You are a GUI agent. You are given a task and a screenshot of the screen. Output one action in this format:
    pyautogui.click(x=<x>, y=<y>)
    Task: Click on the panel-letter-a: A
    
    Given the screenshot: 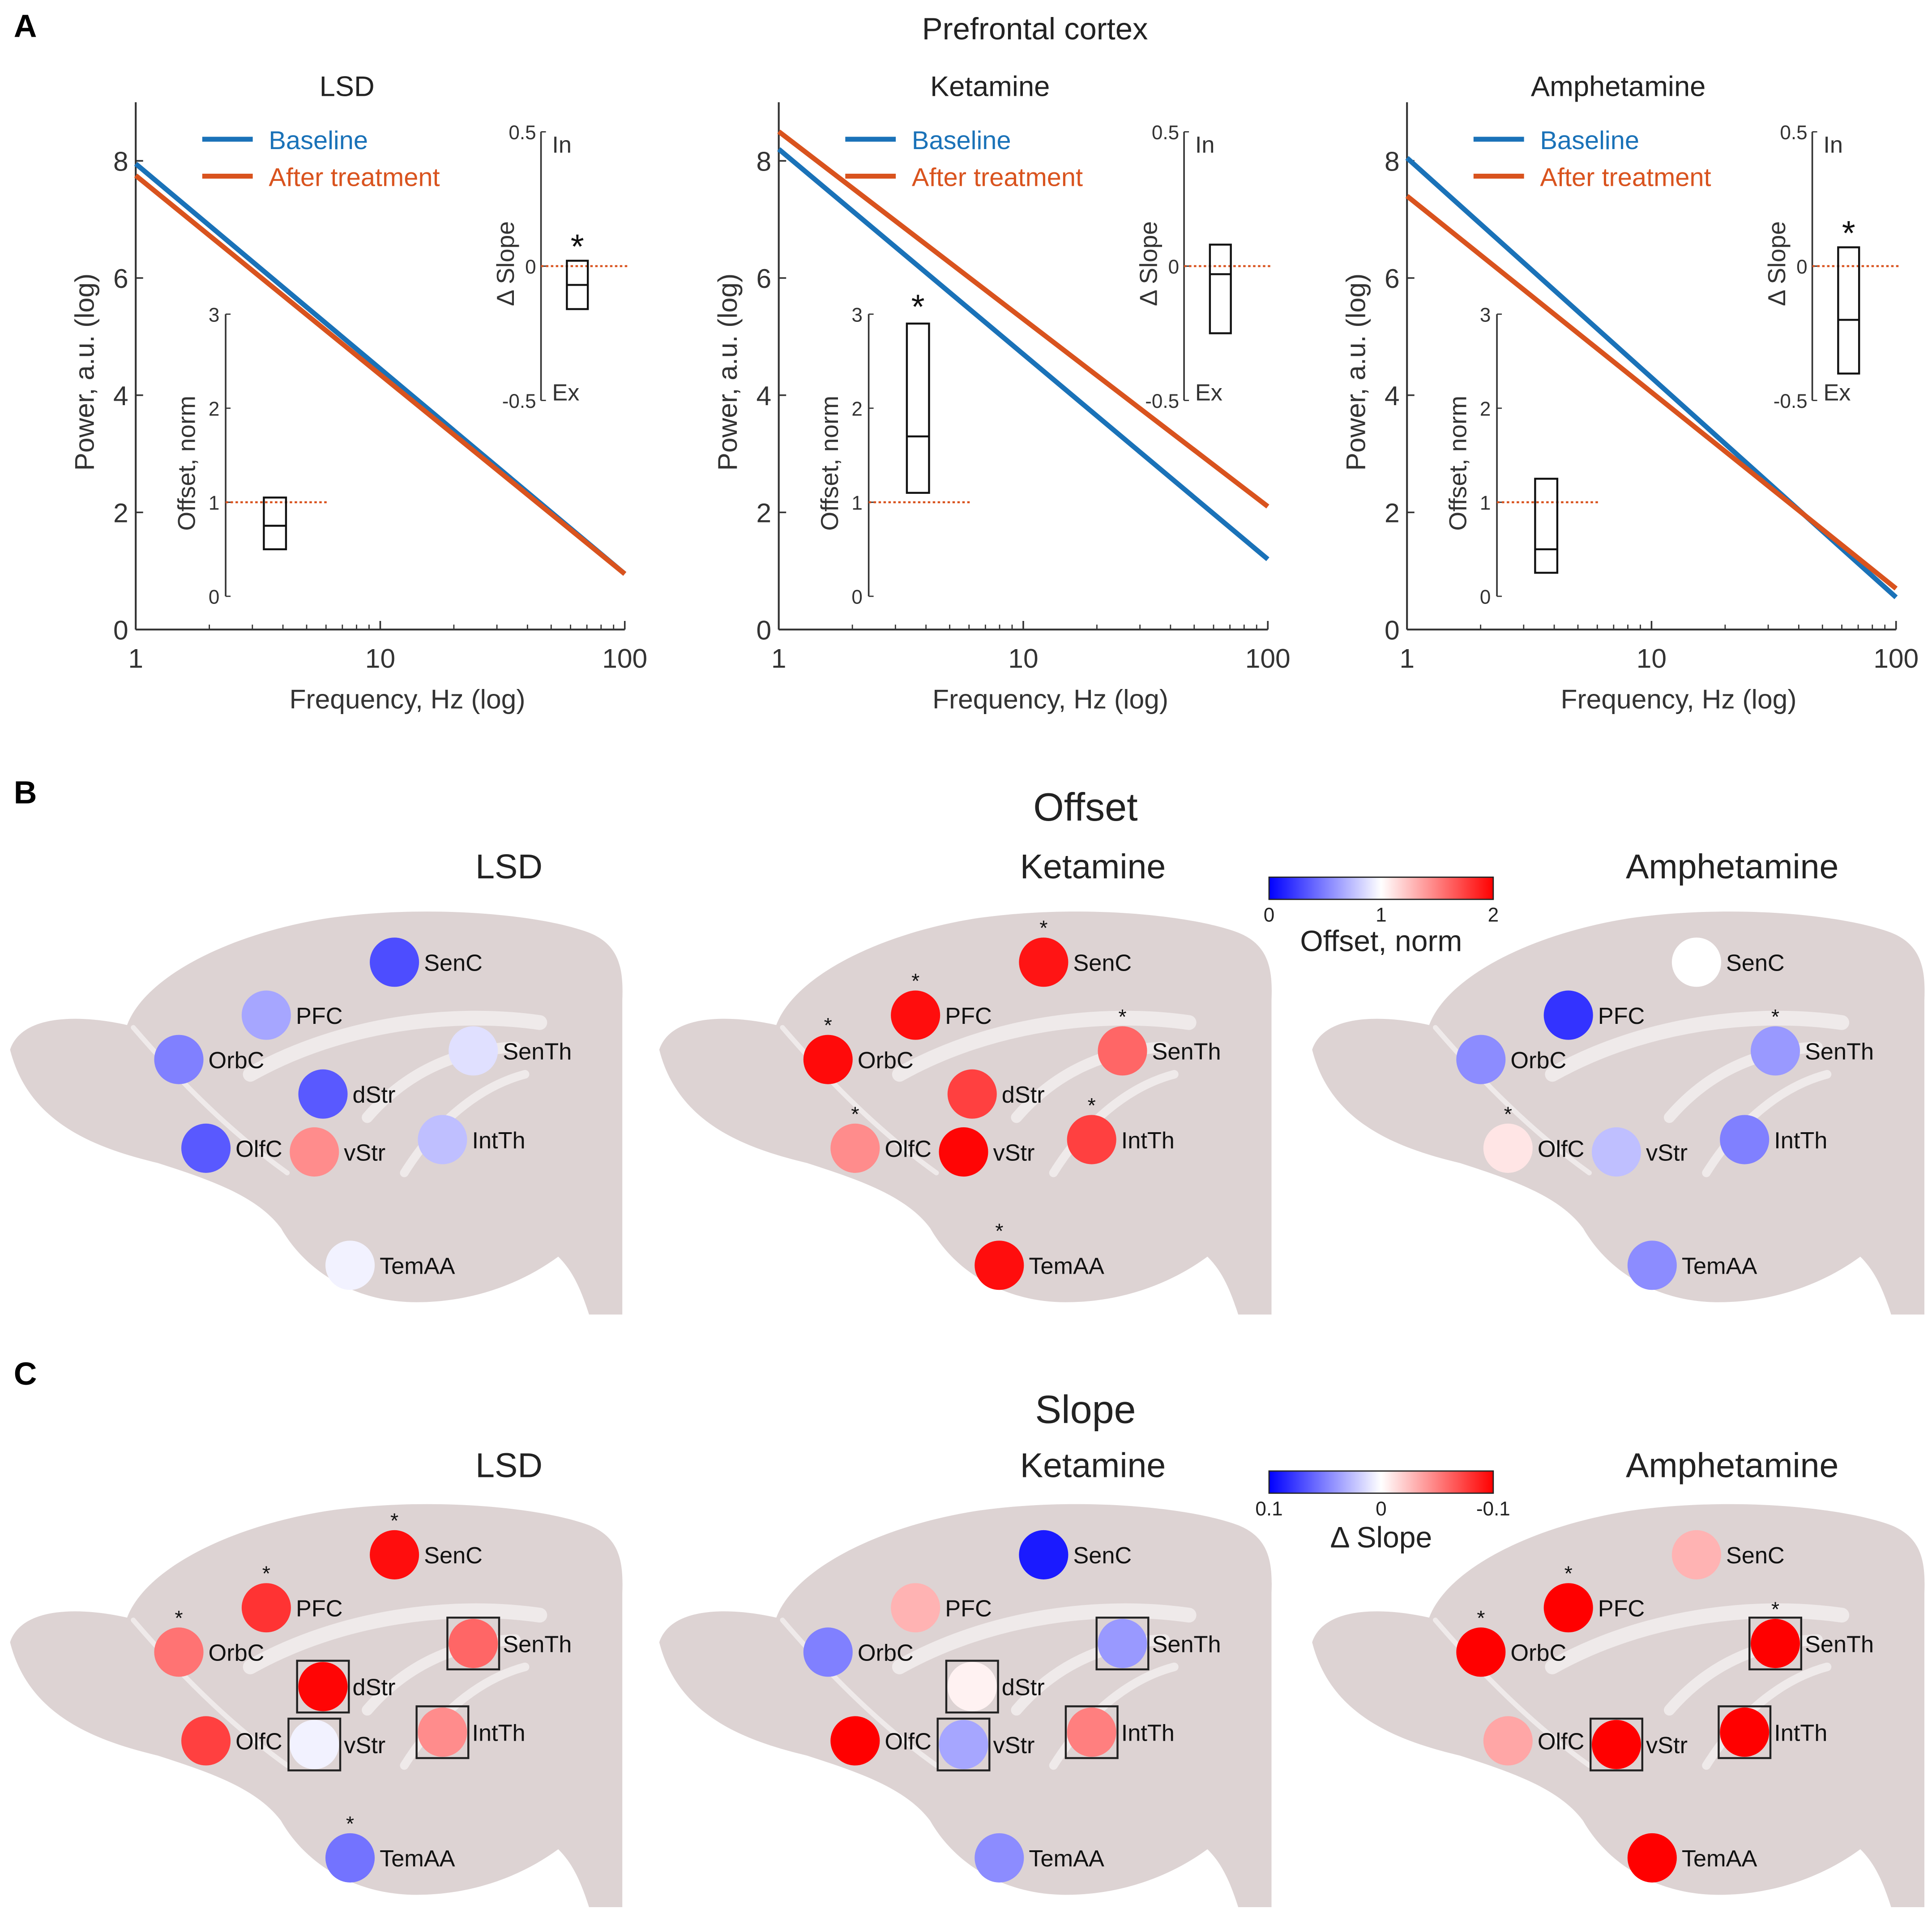 What is the action you would take?
    pyautogui.click(x=25, y=26)
    